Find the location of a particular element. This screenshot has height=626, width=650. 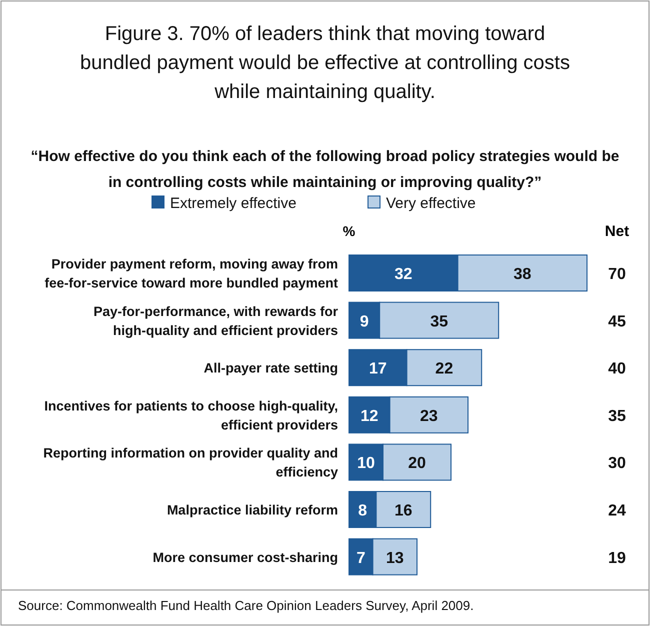

data-label: 13 is located at coordinates (395, 558).